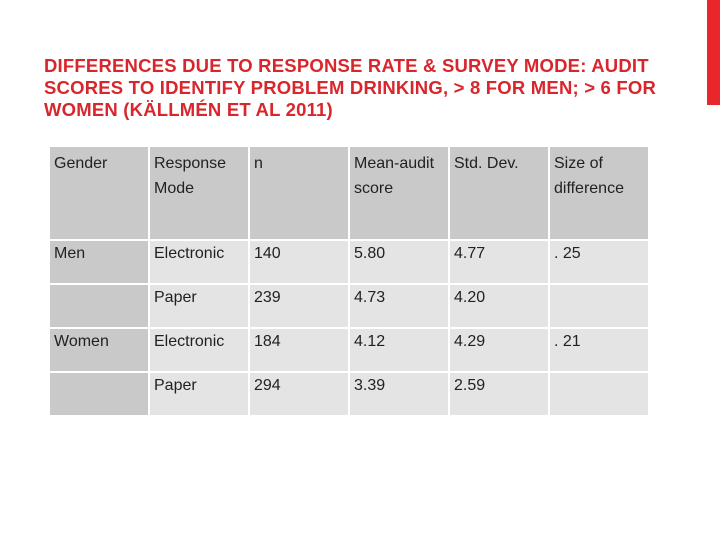 The image size is (720, 540). Describe the element at coordinates (299, 350) in the screenshot. I see `cell-n: 184` at that location.